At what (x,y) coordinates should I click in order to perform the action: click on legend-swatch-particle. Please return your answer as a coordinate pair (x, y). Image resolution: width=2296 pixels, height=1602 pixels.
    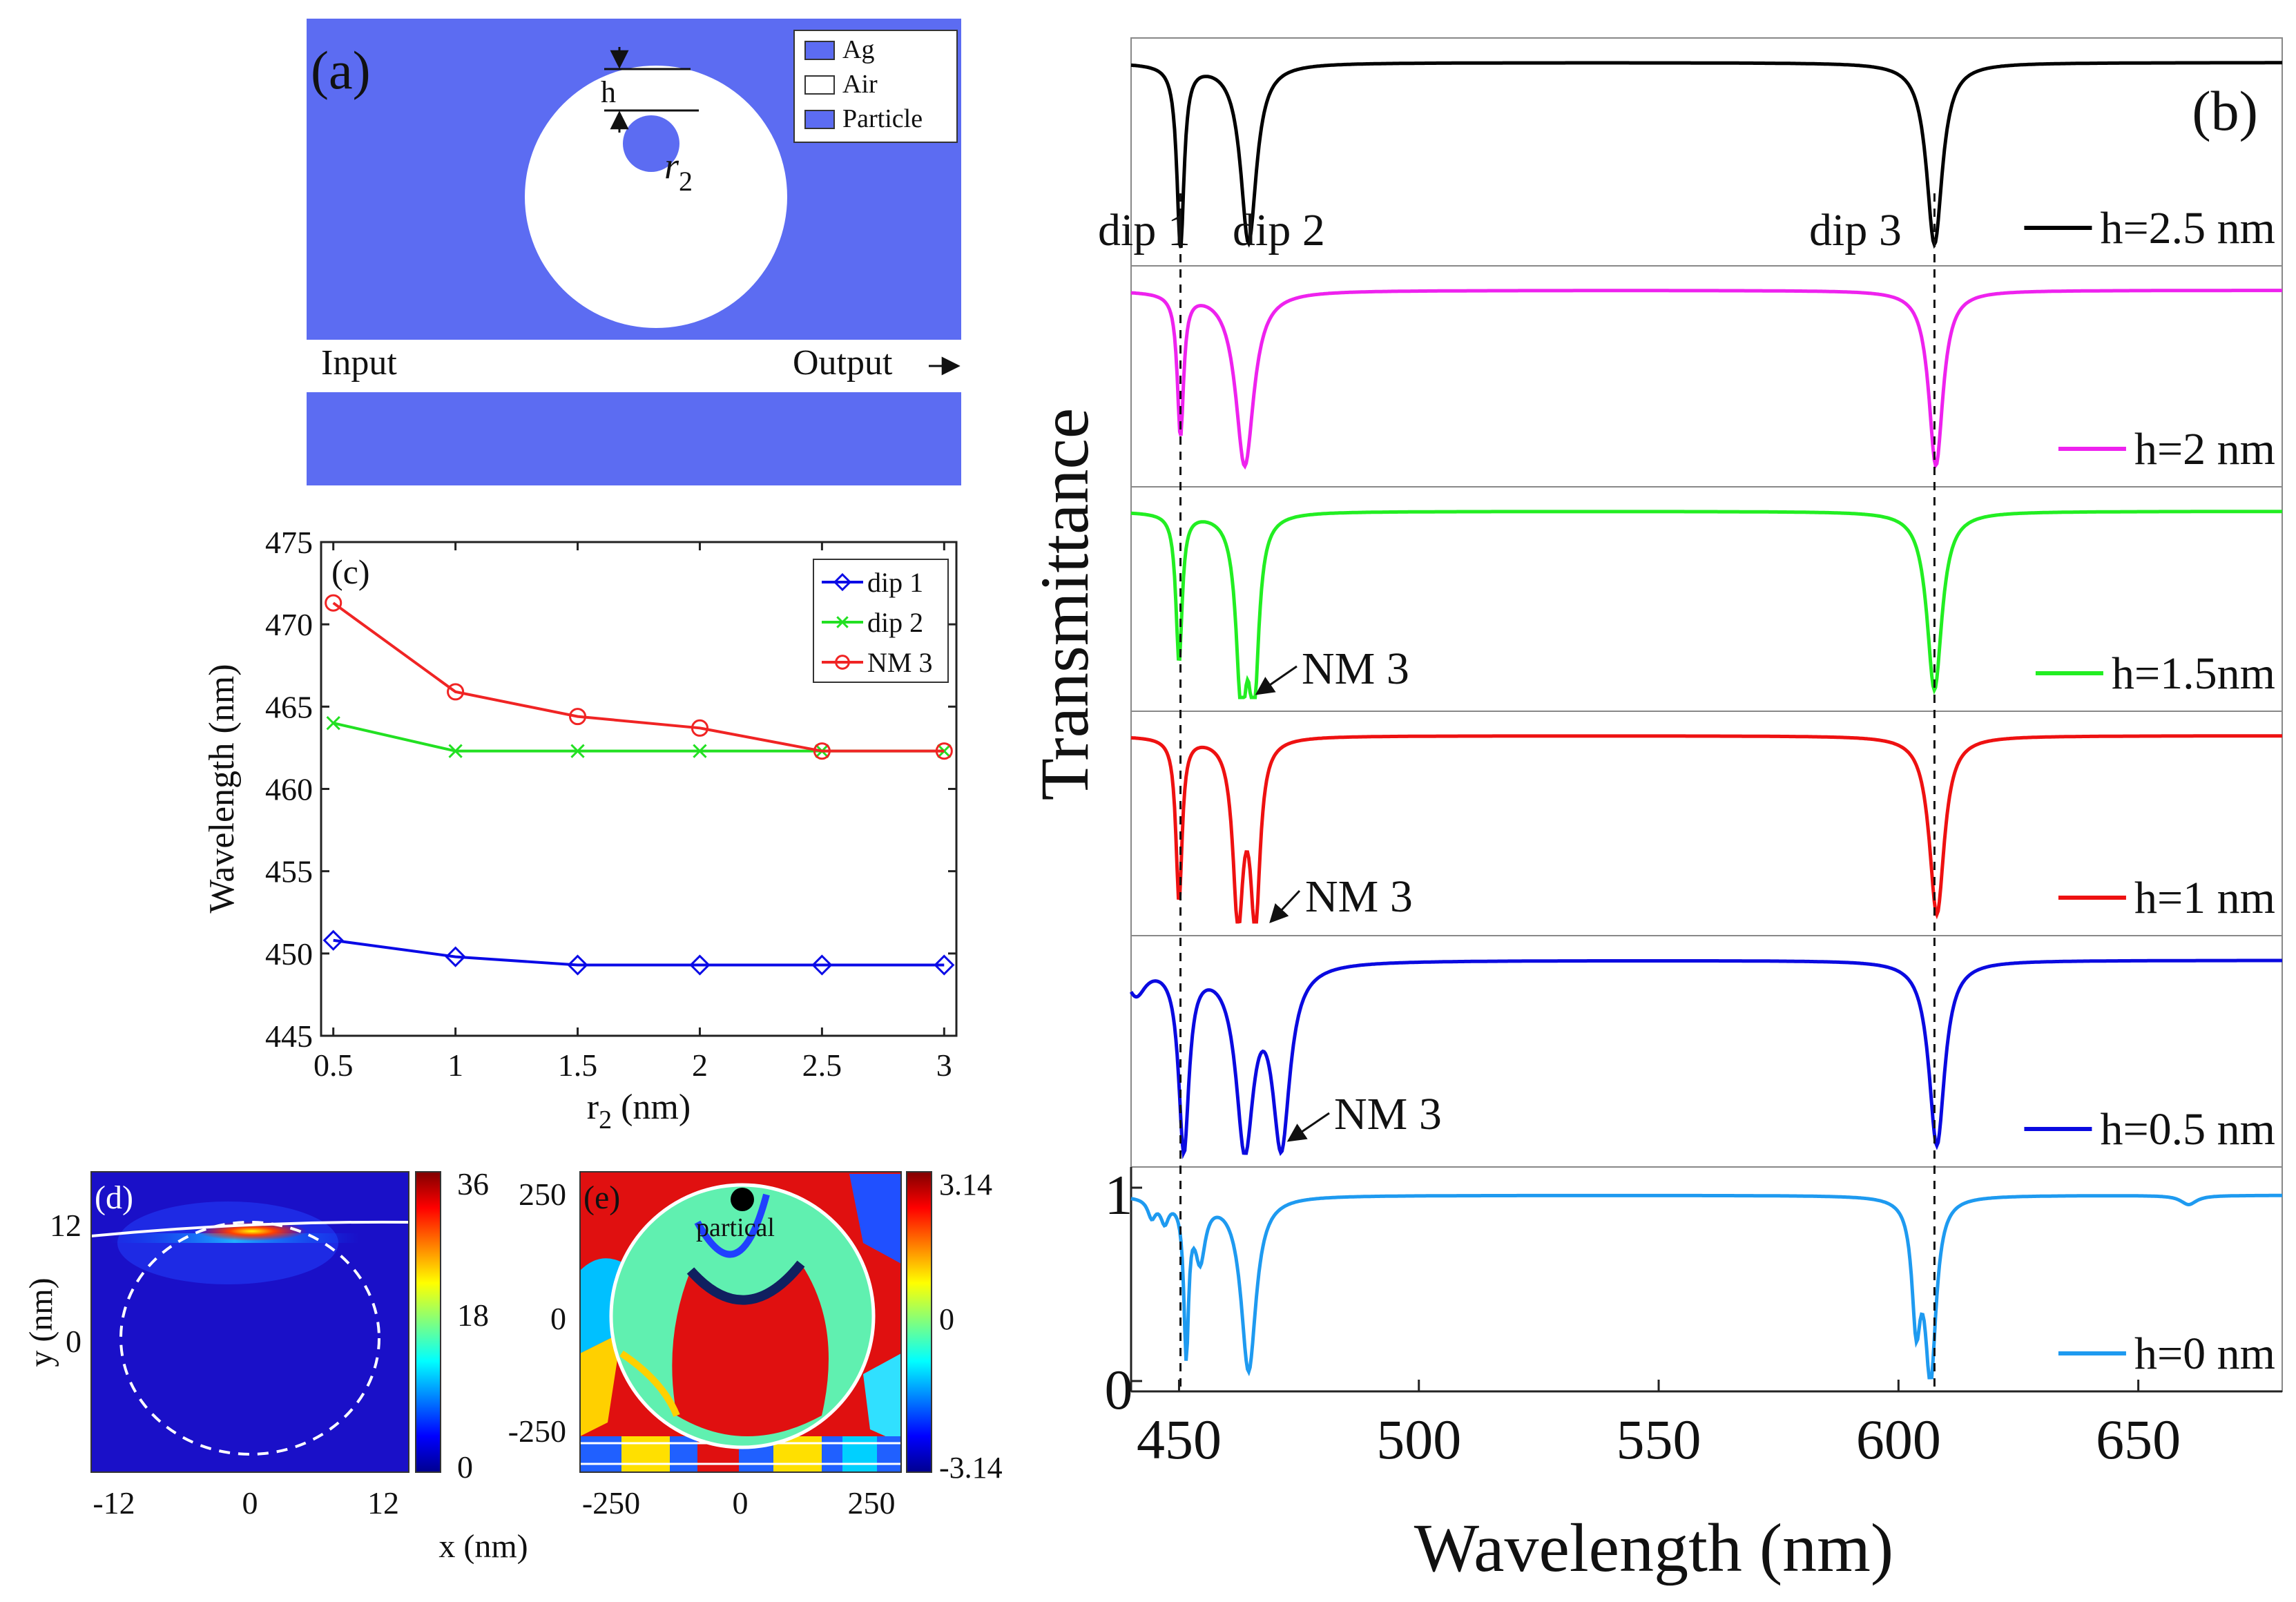
    Looking at the image, I should click on (819, 120).